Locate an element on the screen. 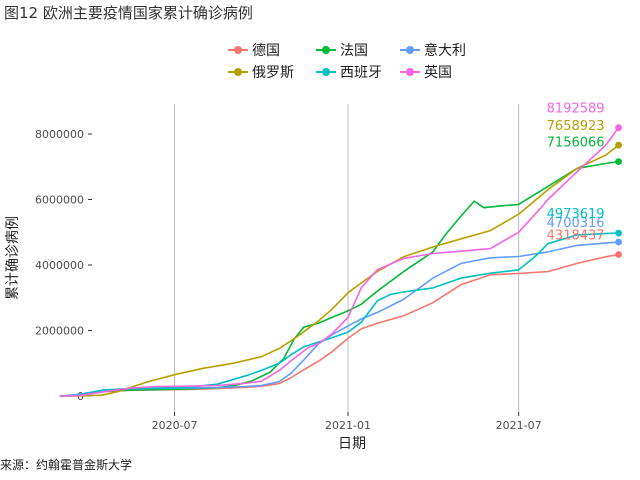 Image resolution: width=640 pixels, height=480 pixels. legend-item: 西班牙 is located at coordinates (349, 72).